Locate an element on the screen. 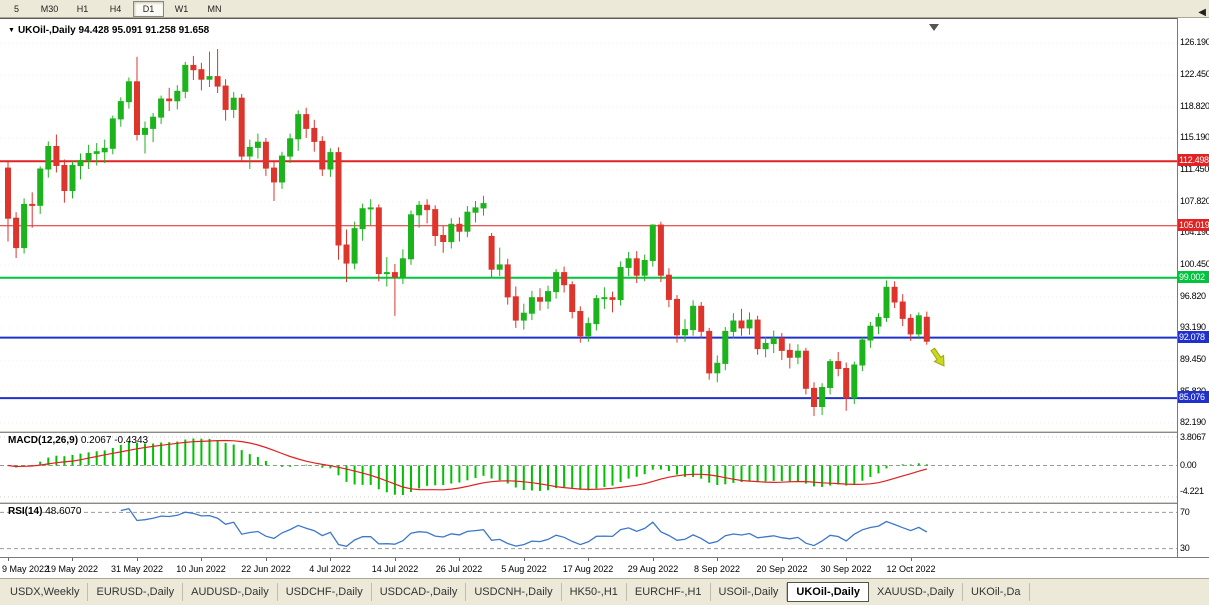 This screenshot has height=605, width=1209. date-label: 31 May 2022 is located at coordinates (137, 569).